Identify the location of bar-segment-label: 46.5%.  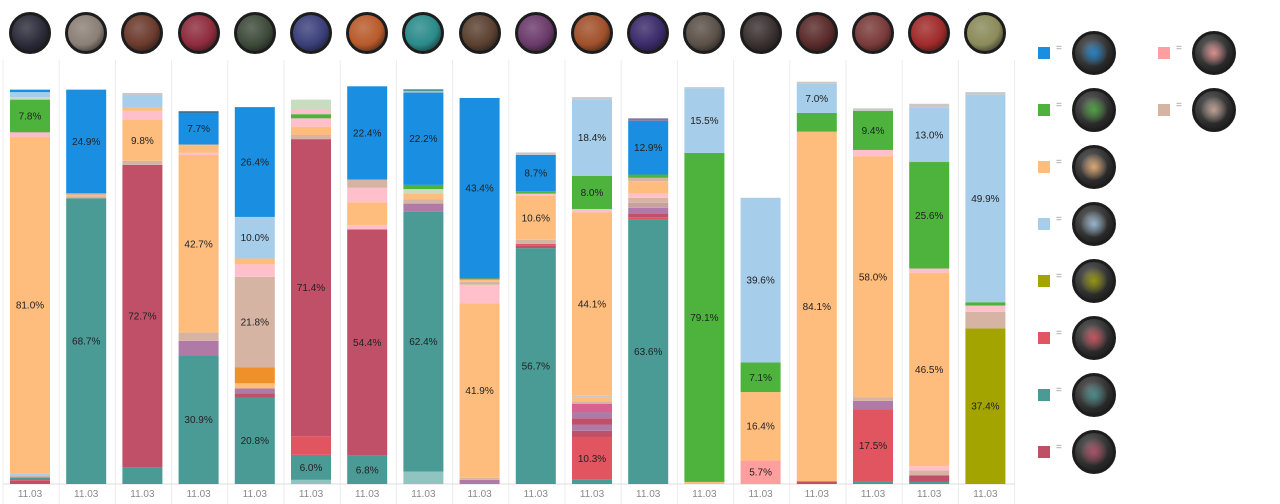
(929, 370).